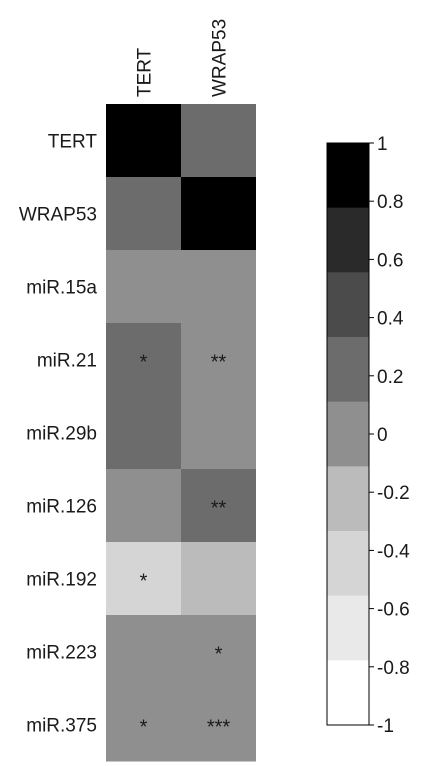  Describe the element at coordinates (145, 72) in the screenshot. I see `column-label: TERT` at that location.